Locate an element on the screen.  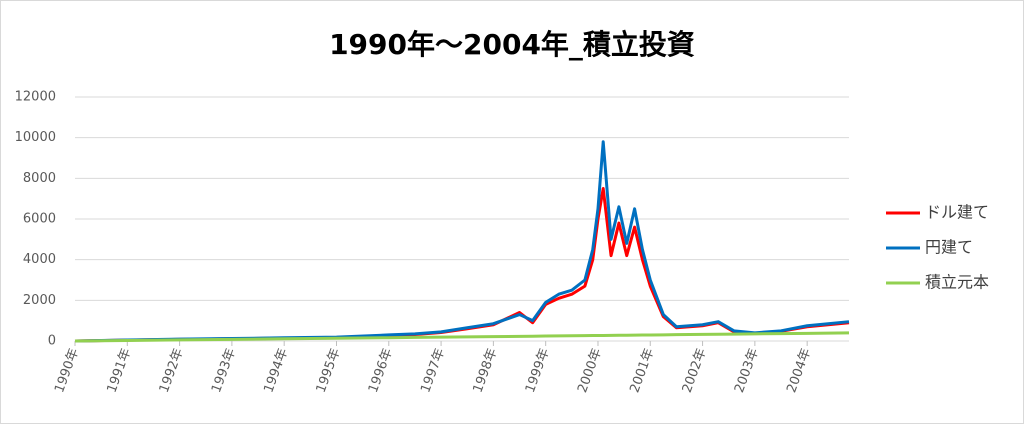
chart-title: 1990年～2004年_積立投資 is located at coordinates (512, 44).